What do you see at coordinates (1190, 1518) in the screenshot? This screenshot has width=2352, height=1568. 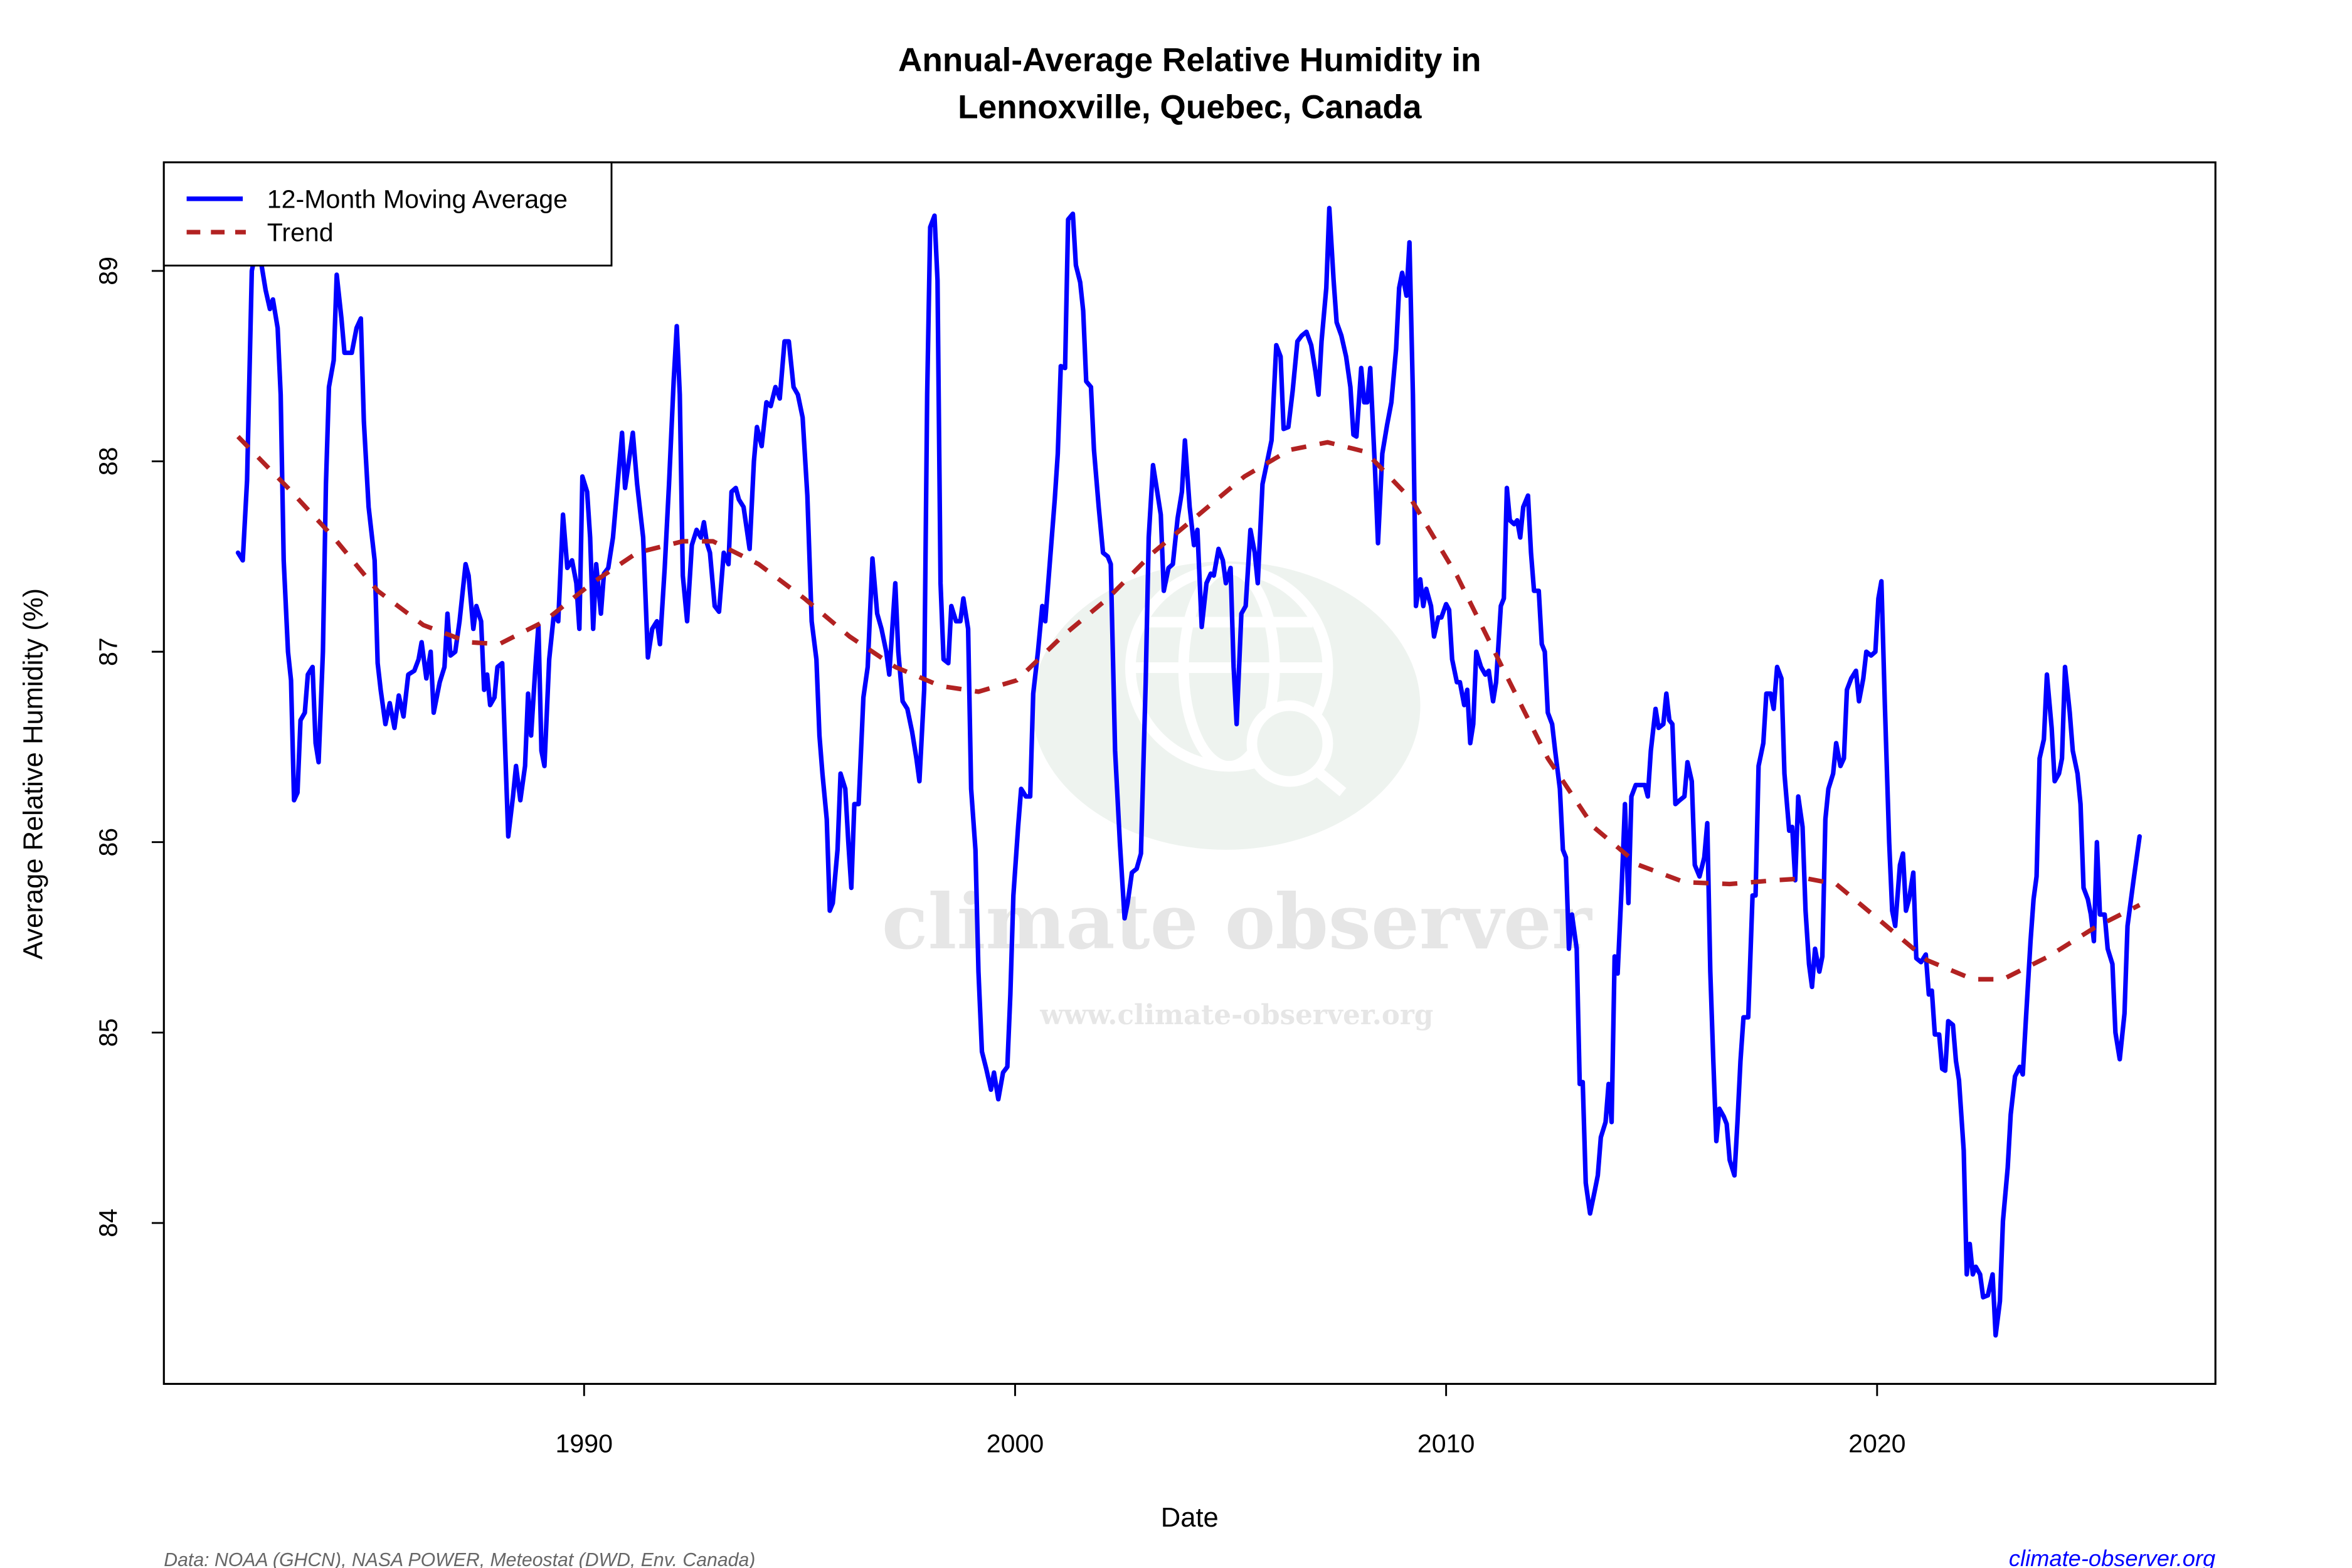 I see `x-axis-label: Date` at bounding box center [1190, 1518].